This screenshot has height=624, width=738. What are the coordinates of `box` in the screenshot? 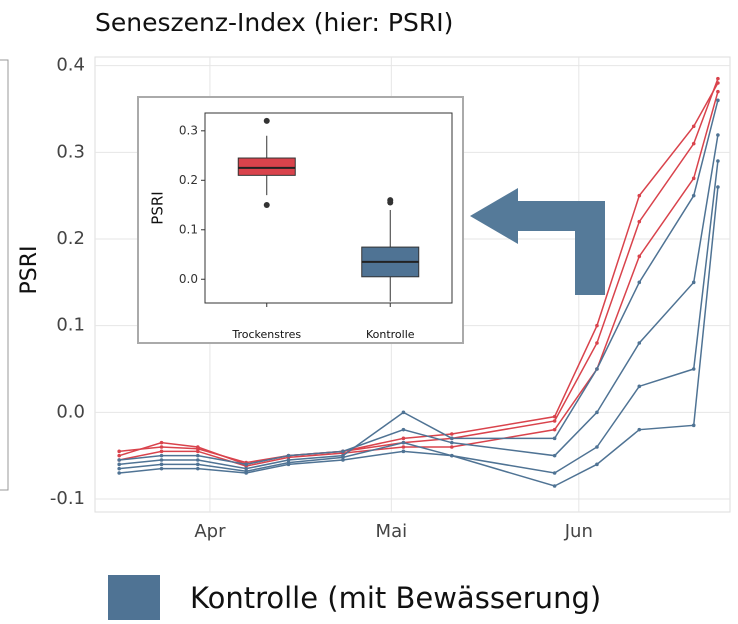 It's located at (266, 166).